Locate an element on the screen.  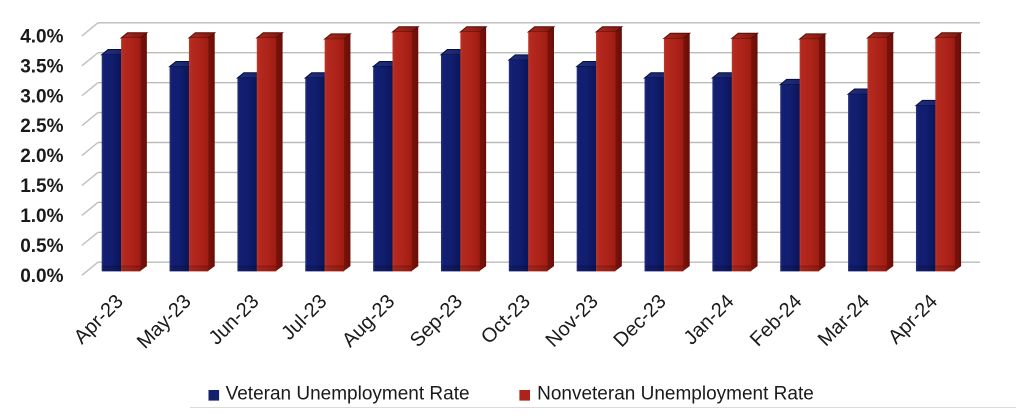
svg-text: 1.5% is located at coordinates (41, 186).